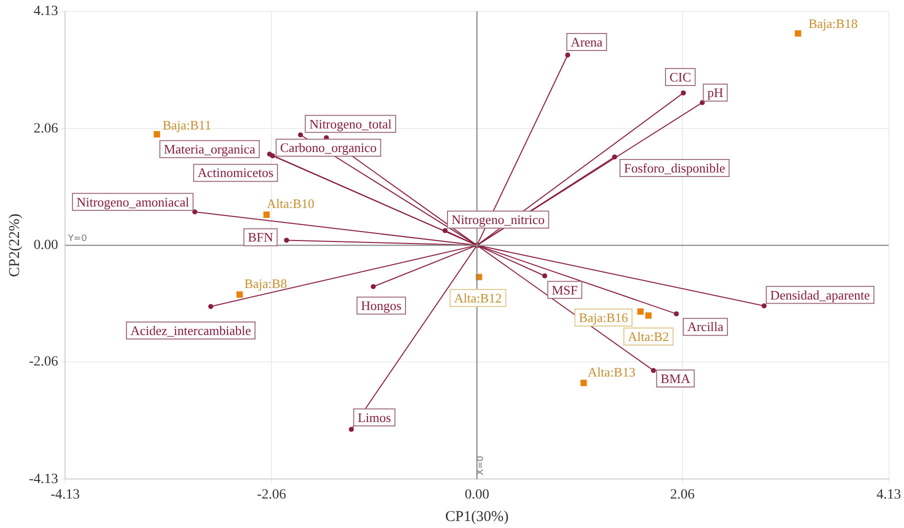 Image resolution: width=904 pixels, height=528 pixels. What do you see at coordinates (498, 219) in the screenshot?
I see `series-label: Nitrogeno_nitrico` at bounding box center [498, 219].